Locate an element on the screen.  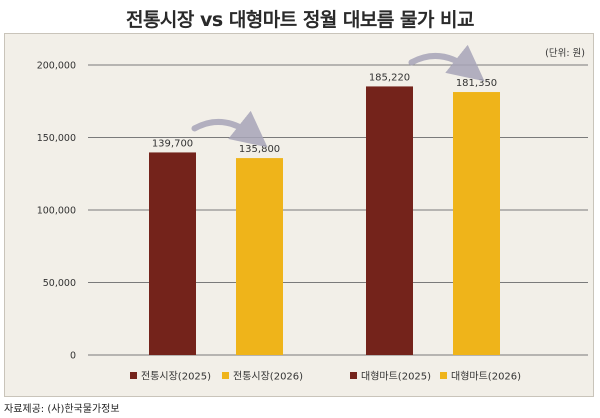
legend-label: 전통시장(2025) is located at coordinates (176, 377).